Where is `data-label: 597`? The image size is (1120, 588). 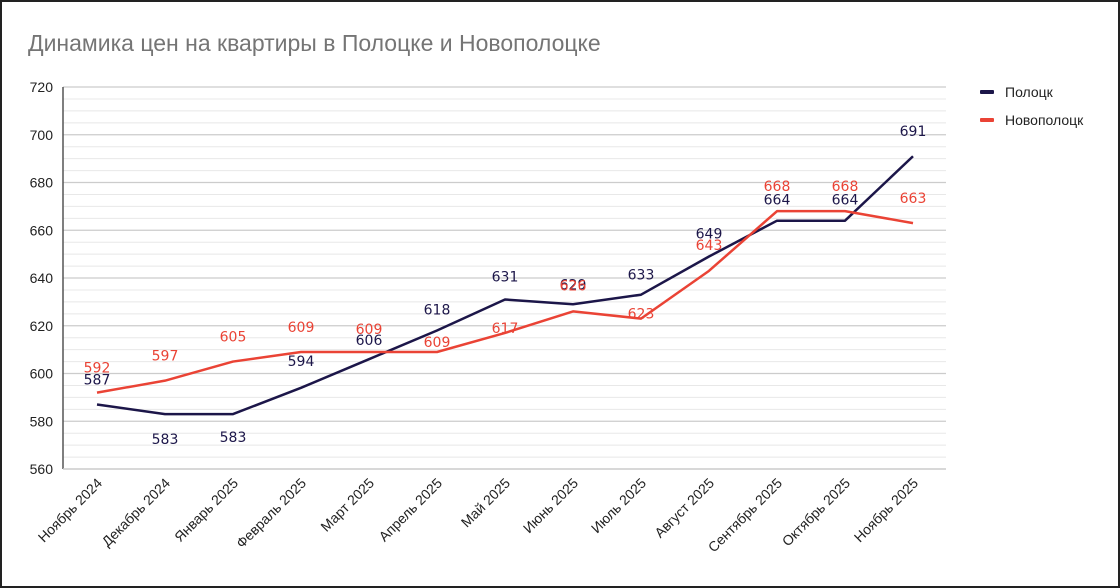
data-label: 597 is located at coordinates (165, 357).